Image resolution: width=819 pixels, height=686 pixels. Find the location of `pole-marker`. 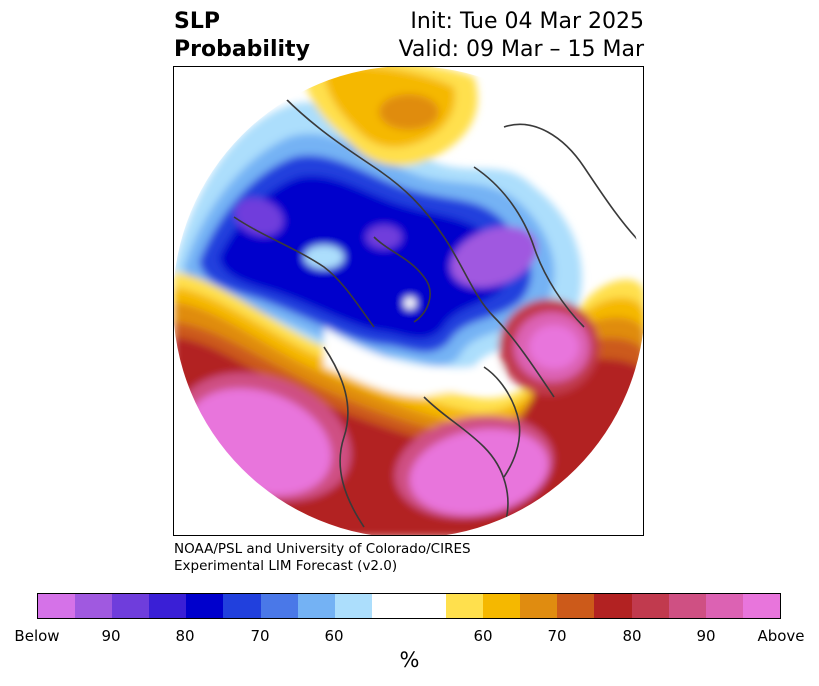

pole-marker is located at coordinates (410, 303).